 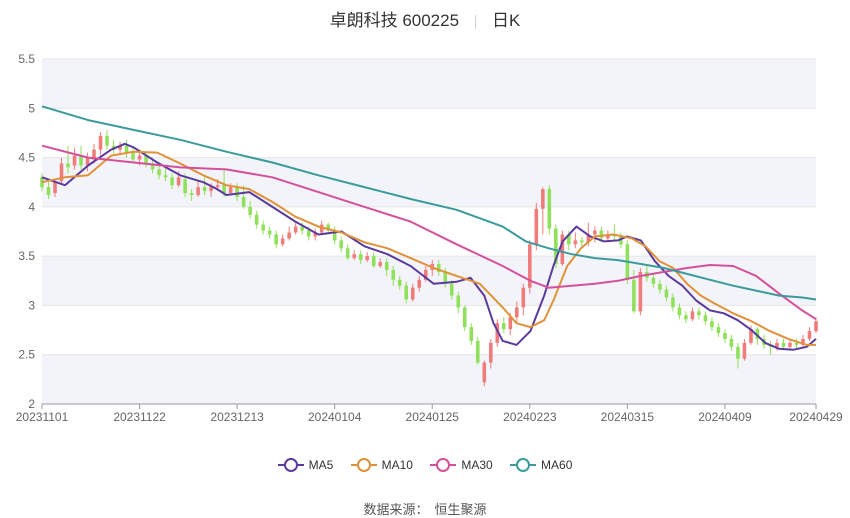 I want to click on period-label: 日K, so click(x=506, y=20).